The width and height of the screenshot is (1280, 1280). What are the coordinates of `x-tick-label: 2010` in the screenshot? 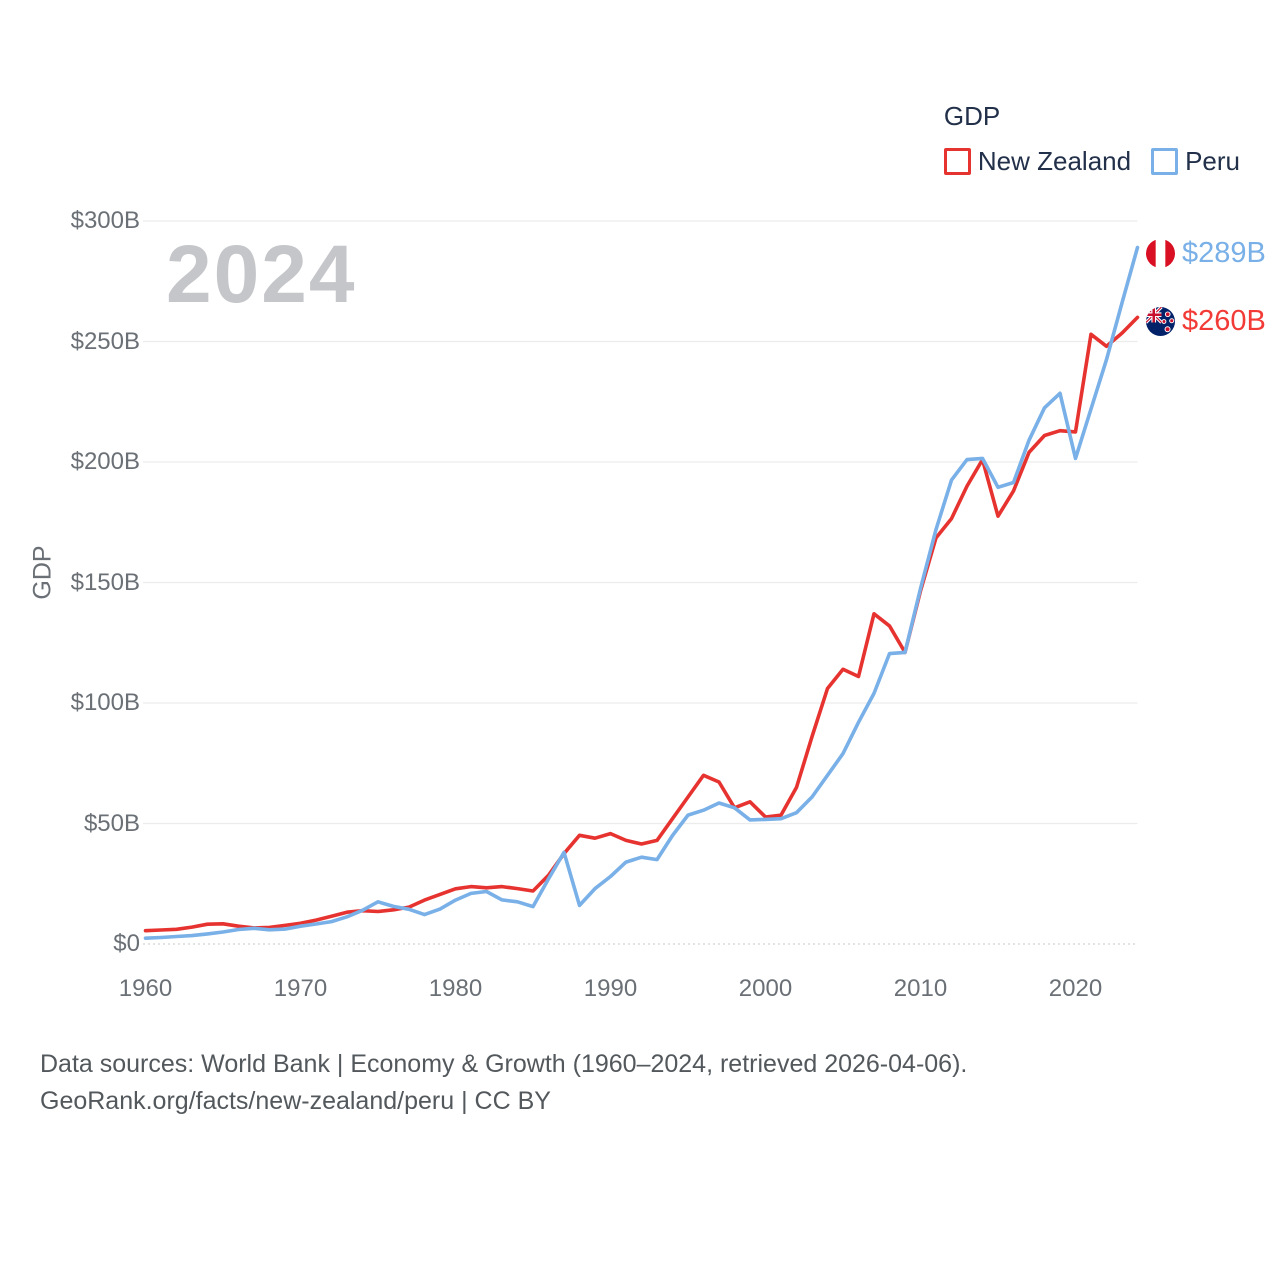 It's located at (920, 988).